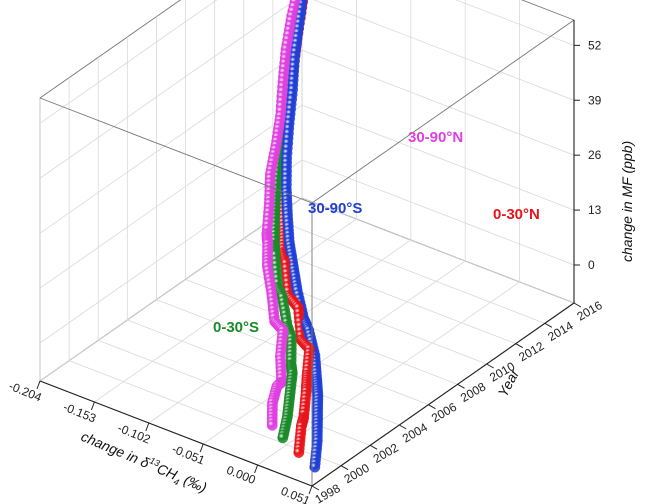 This screenshot has height=504, width=645. I want to click on z-tick-label: 13, so click(595, 210).